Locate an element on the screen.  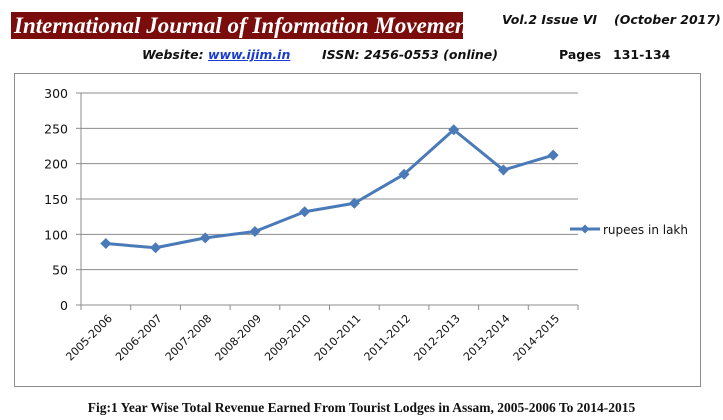
y-tick-label: 150 is located at coordinates (56, 199).